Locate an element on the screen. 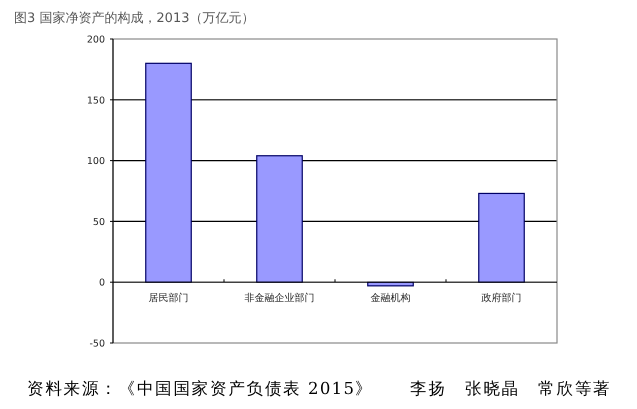 The image size is (637, 409). annotation: 资料来源：《中国国家资产负债表 2015》 李扬 张晓晶 常欣等著 is located at coordinates (319, 388).